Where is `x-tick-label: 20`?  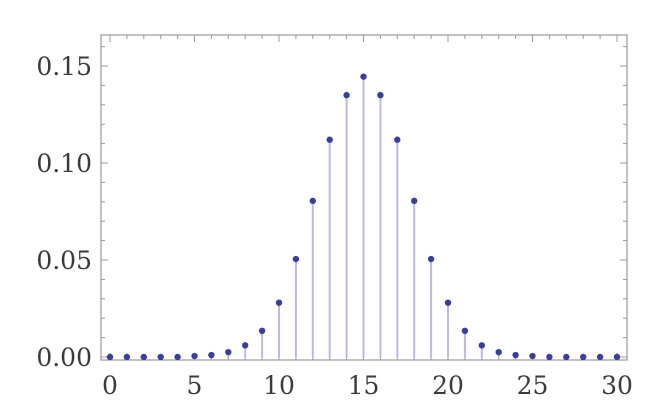
x-tick-label: 20 is located at coordinates (448, 385).